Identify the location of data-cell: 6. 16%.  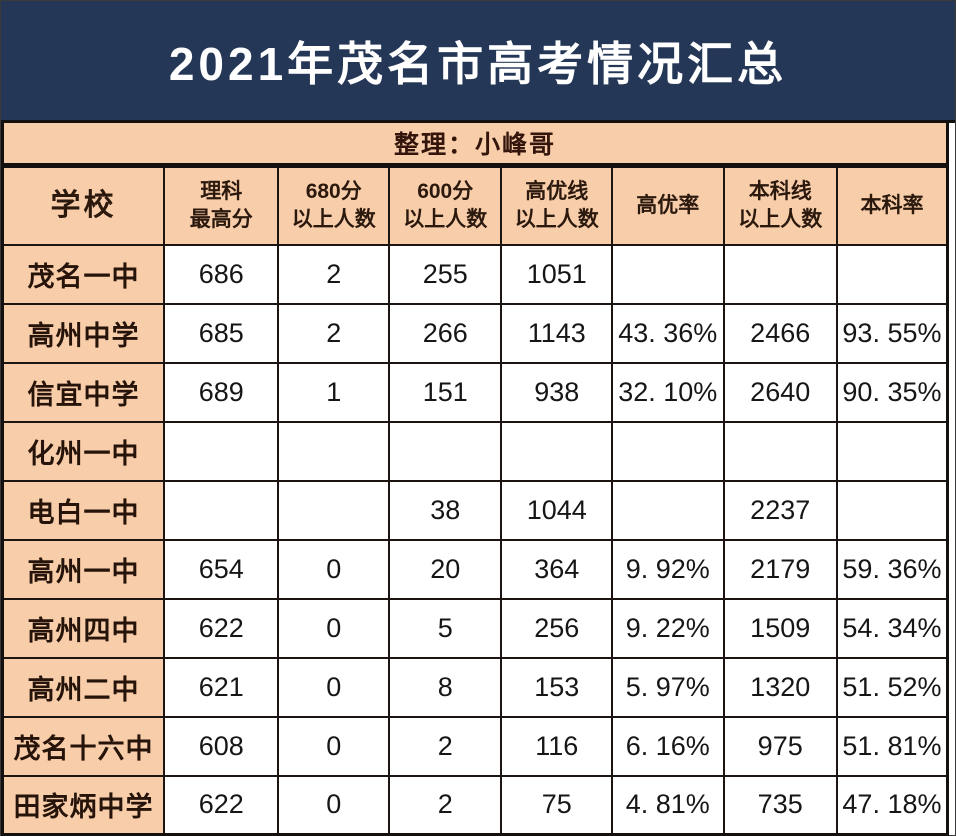
(668, 746).